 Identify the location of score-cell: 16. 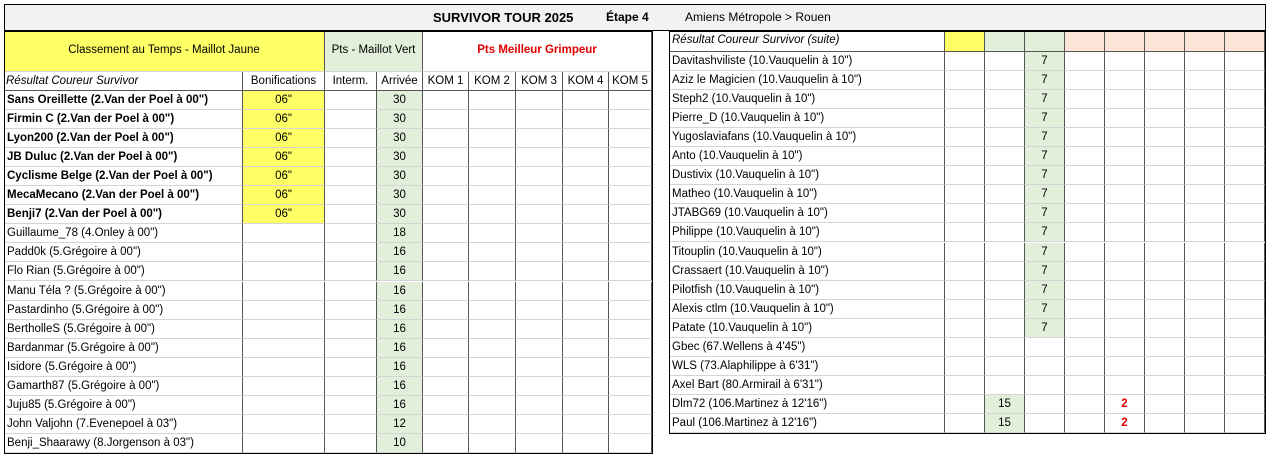
(400, 348).